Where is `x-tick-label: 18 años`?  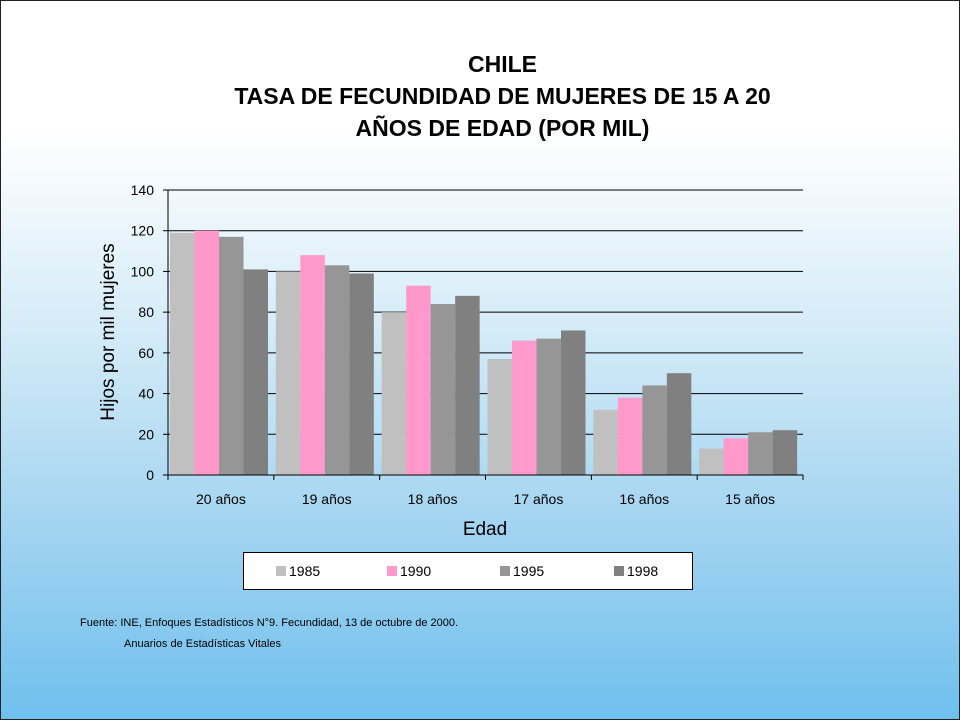
x-tick-label: 18 años is located at coordinates (433, 499).